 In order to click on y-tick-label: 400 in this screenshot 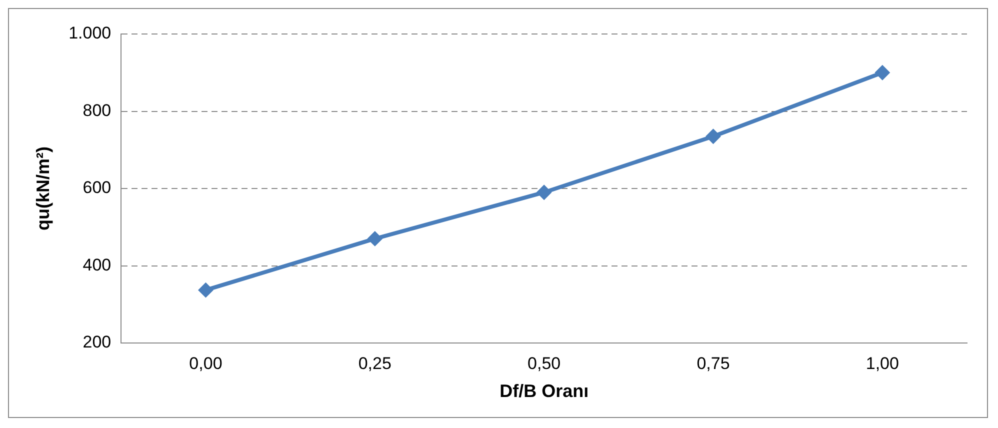, I will do `click(97, 264)`.